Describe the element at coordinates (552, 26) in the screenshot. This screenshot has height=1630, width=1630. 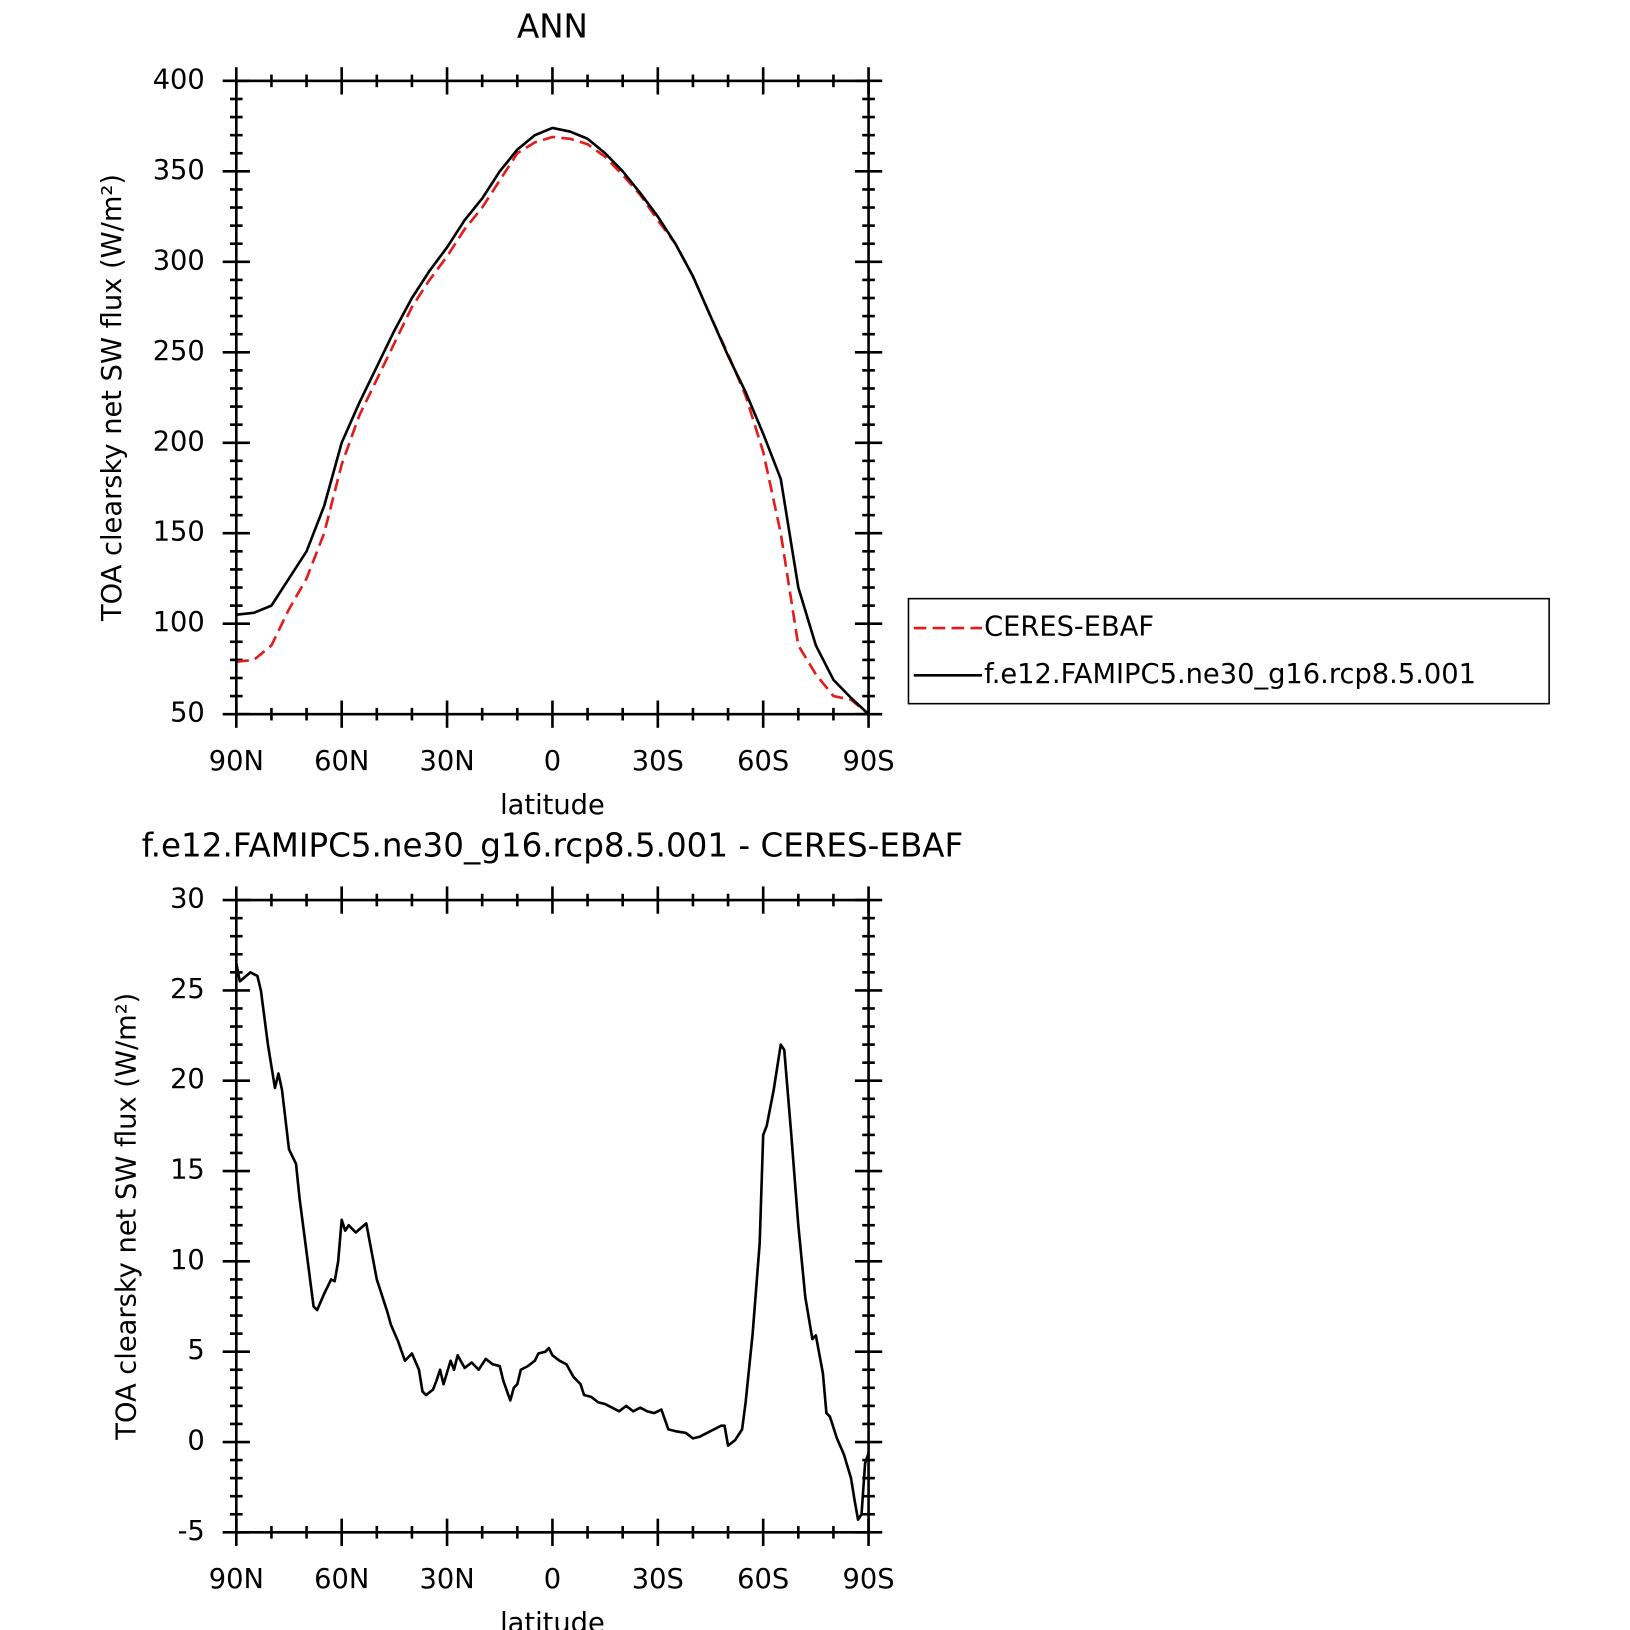
I see `chart-title: ANN` at that location.